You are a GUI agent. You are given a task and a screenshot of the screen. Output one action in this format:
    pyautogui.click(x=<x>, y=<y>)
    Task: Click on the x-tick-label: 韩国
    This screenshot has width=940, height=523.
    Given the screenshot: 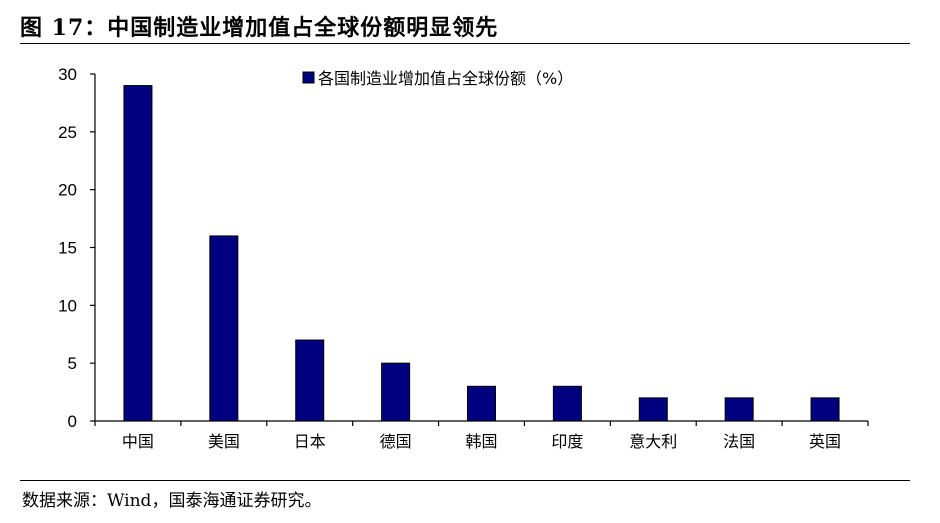 What is the action you would take?
    pyautogui.click(x=481, y=441)
    